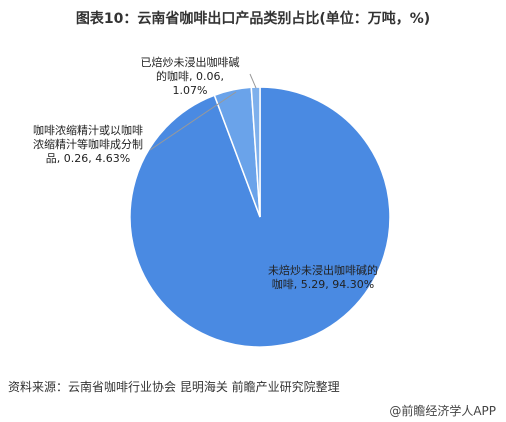 The width and height of the screenshot is (506, 422). Describe the element at coordinates (88, 144) in the screenshot. I see `data-label: 咖啡浓缩精汁或以咖啡浓缩精汁等咖啡成分制品, 0.26, 4.63%` at that location.